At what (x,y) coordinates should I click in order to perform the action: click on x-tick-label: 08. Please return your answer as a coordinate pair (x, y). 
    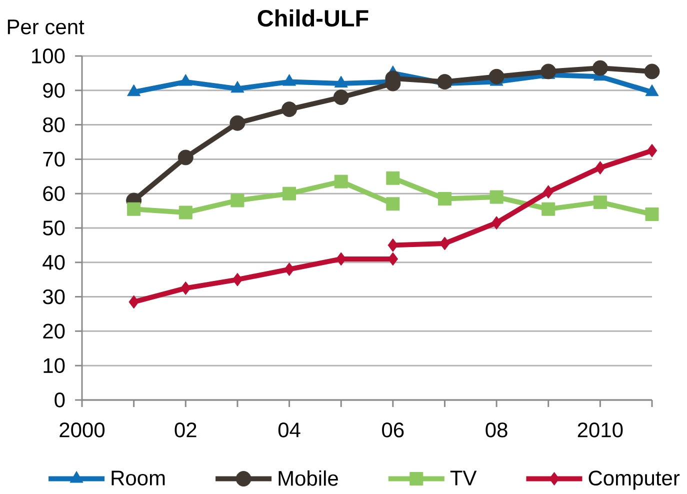
    Looking at the image, I should click on (497, 430).